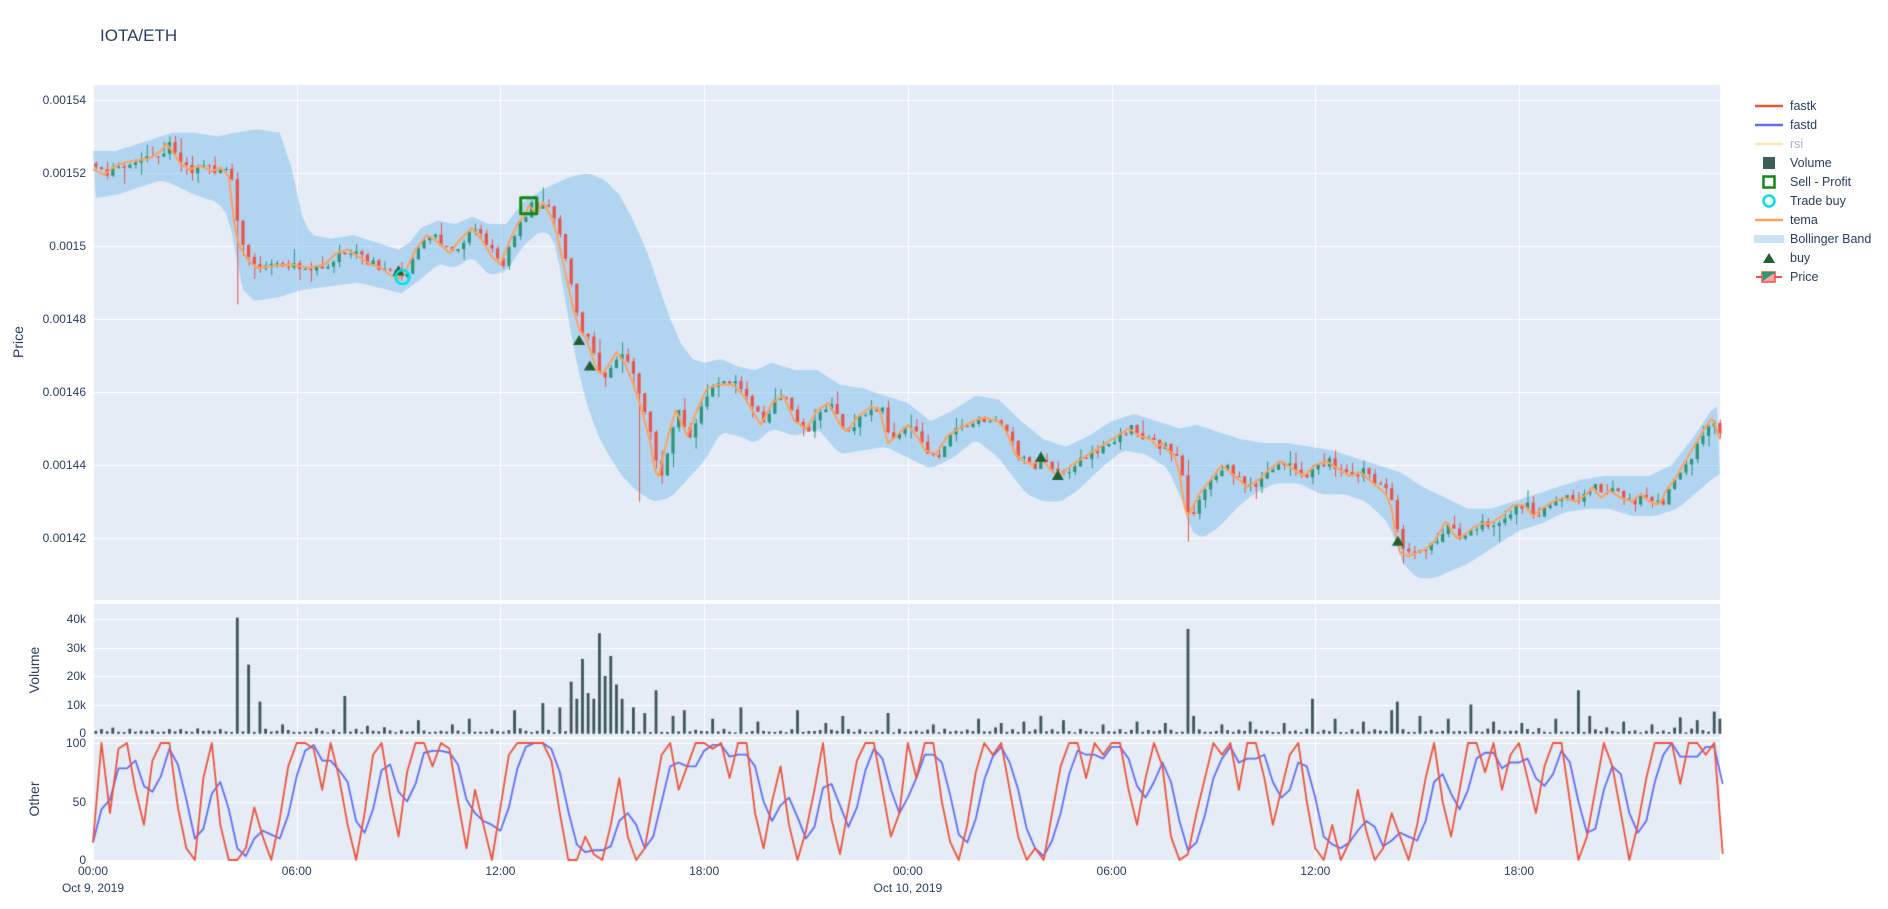 The width and height of the screenshot is (1888, 909). What do you see at coordinates (1819, 143) in the screenshot?
I see `legend-item-rsi: rsi` at bounding box center [1819, 143].